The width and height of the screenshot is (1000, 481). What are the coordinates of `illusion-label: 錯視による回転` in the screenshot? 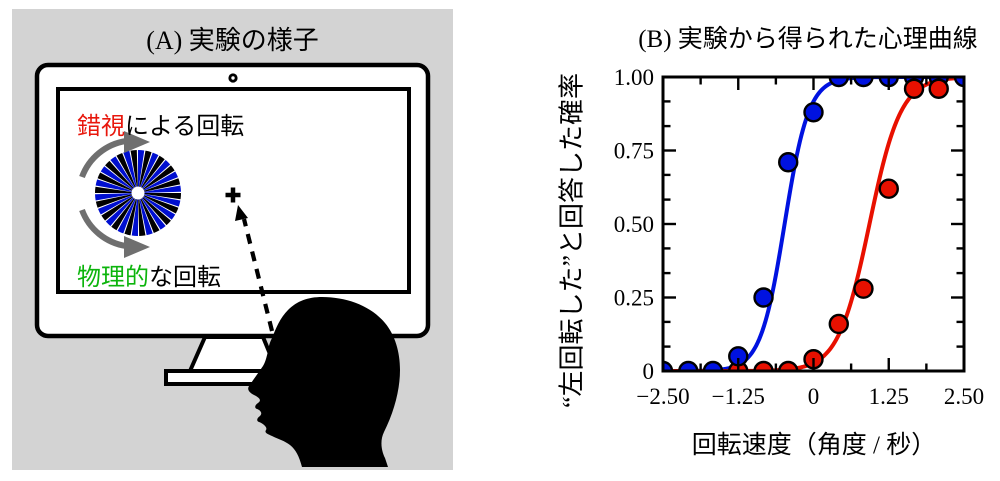 It's located at (160, 123).